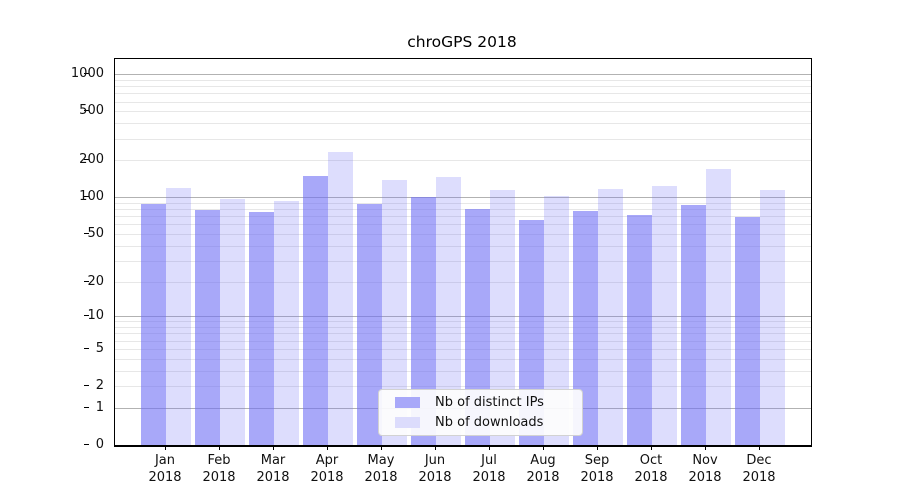 This screenshot has width=900, height=500. Describe the element at coordinates (651, 469) in the screenshot. I see `x-tick-label: Oct 2018` at that location.